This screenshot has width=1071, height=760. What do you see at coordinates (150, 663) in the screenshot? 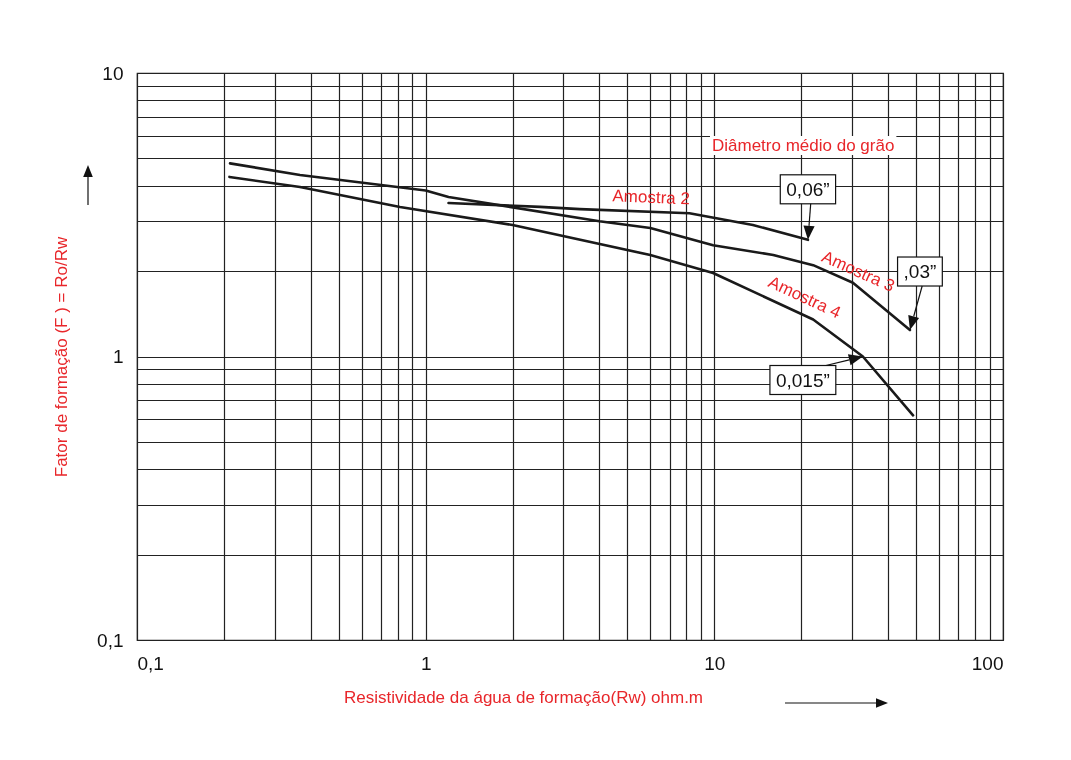
I see `x-tick-label: 0,1` at bounding box center [150, 663].